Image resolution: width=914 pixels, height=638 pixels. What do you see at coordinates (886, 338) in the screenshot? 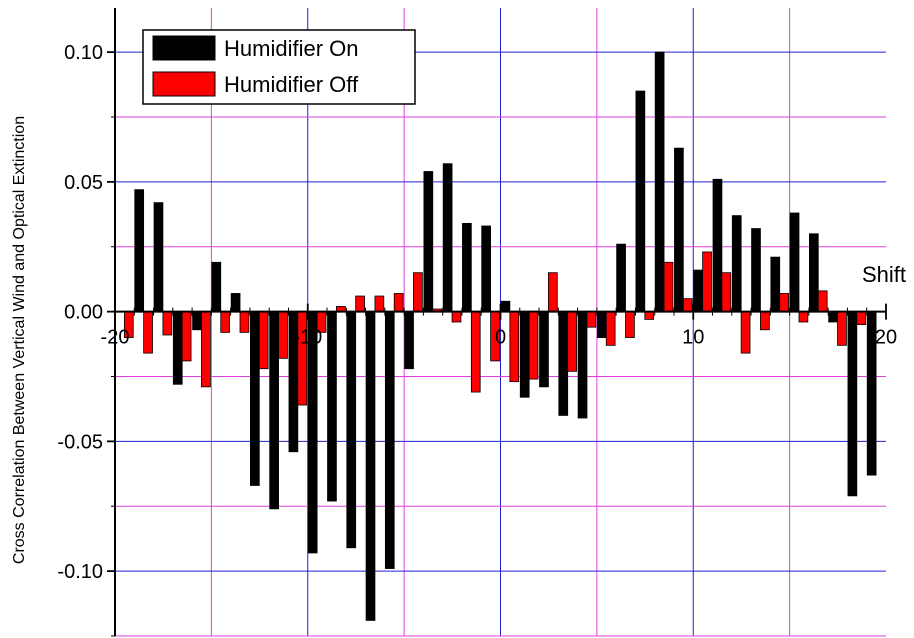
I see `x-tick-label: 20` at bounding box center [886, 338].